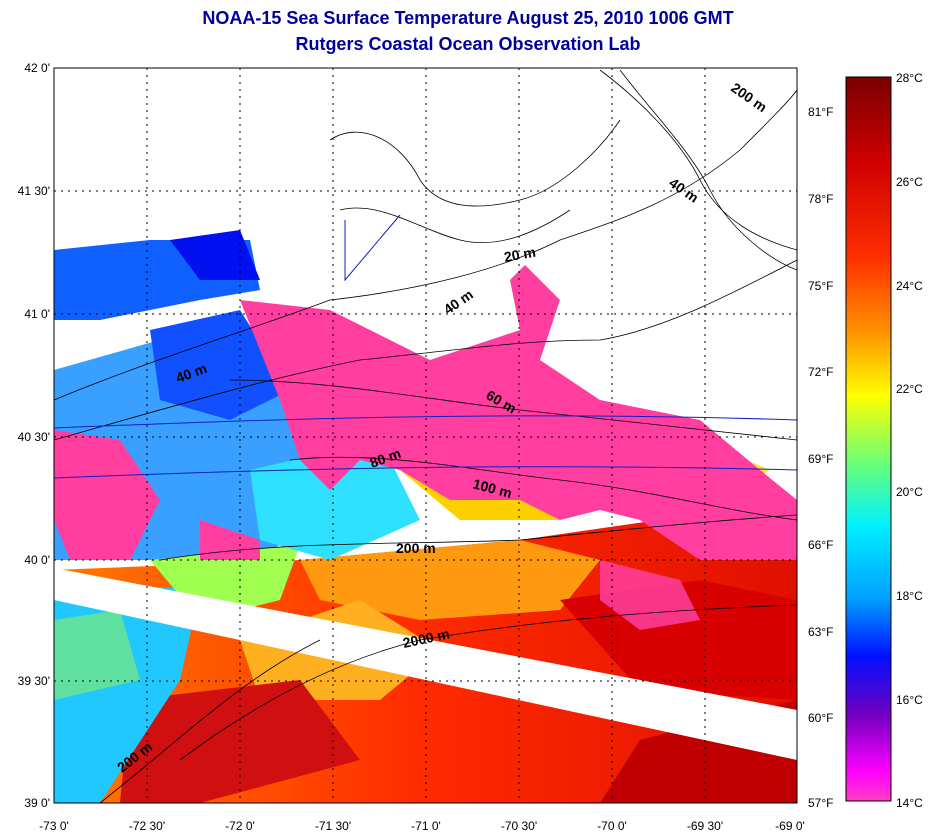 Image resolution: width=936 pixels, height=840 pixels. Describe the element at coordinates (416, 548) in the screenshot. I see `contour-label: 200 m` at that location.